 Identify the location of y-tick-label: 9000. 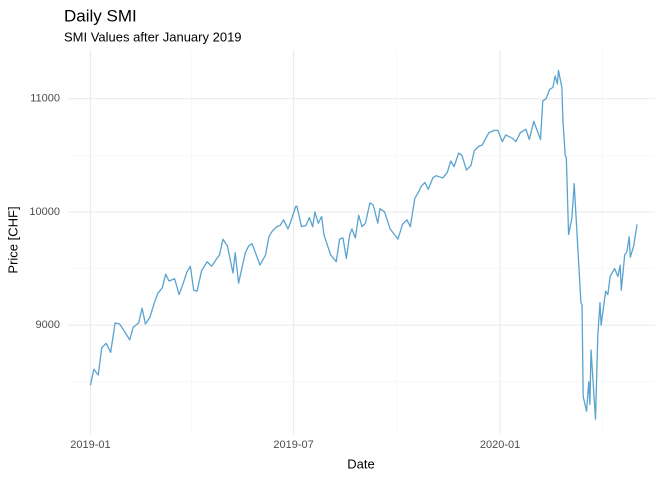
(48, 325).